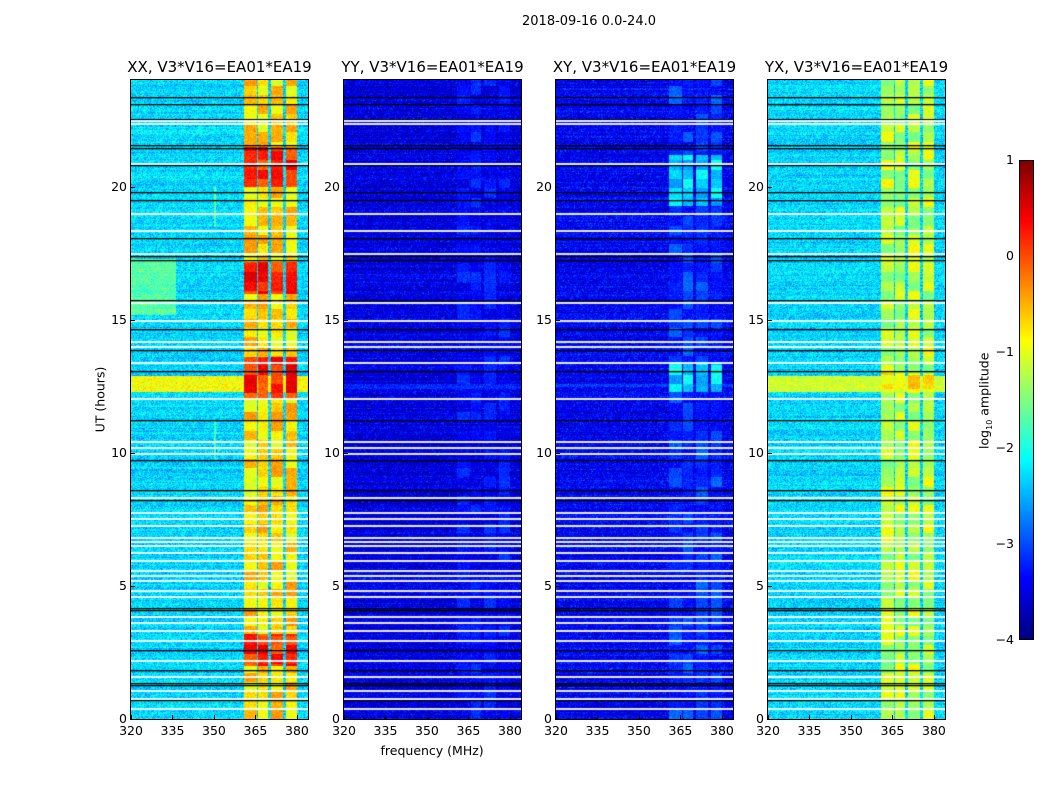  What do you see at coordinates (984, 386) in the screenshot?
I see `colorbar-label-suffix: amplitude` at bounding box center [984, 386].